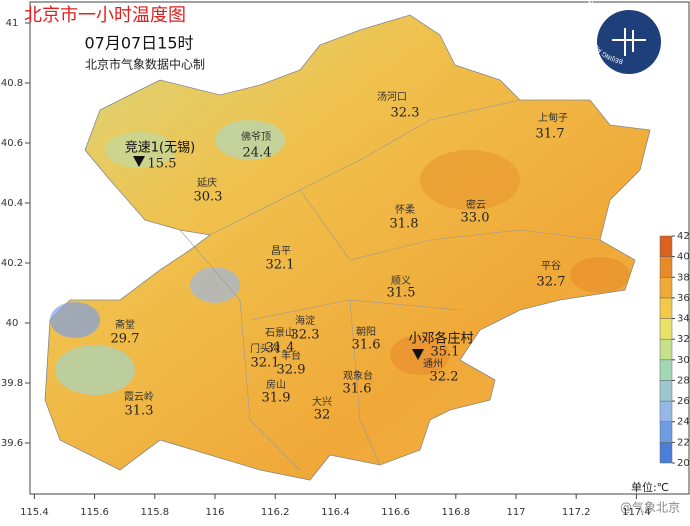  Describe the element at coordinates (404, 224) in the screenshot. I see `station-value: 31.8` at that location.